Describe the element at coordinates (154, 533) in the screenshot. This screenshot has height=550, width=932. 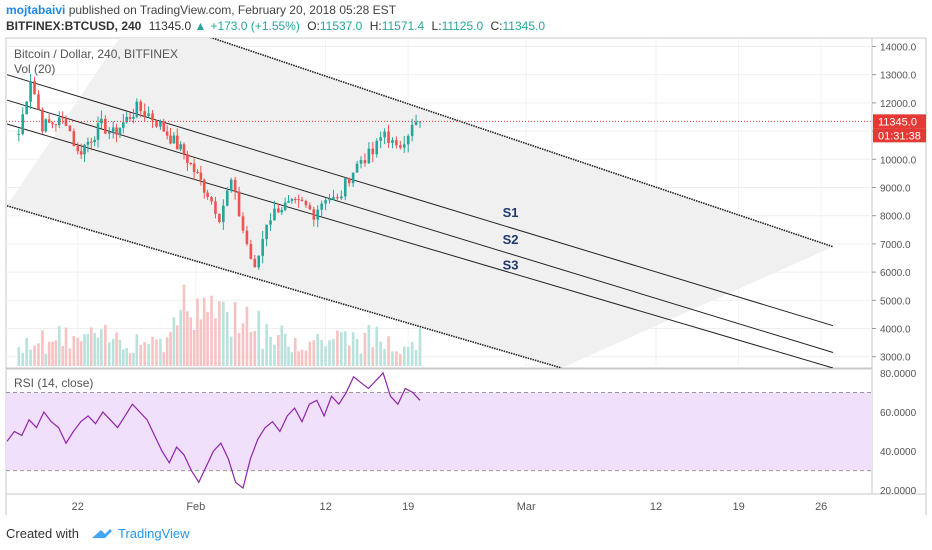
I see `tradingview-logo-text: TradingView` at that location.